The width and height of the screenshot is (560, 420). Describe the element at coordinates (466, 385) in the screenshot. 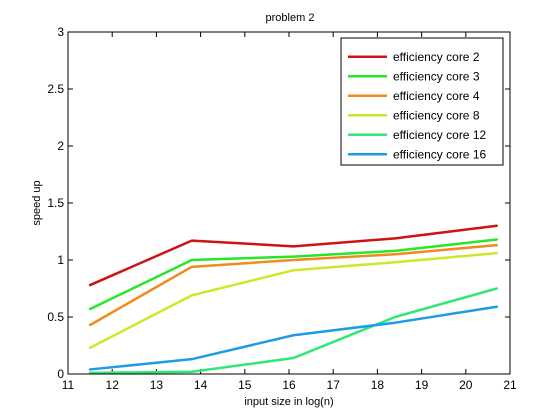

I see `x-tick-label: 20` at that location.